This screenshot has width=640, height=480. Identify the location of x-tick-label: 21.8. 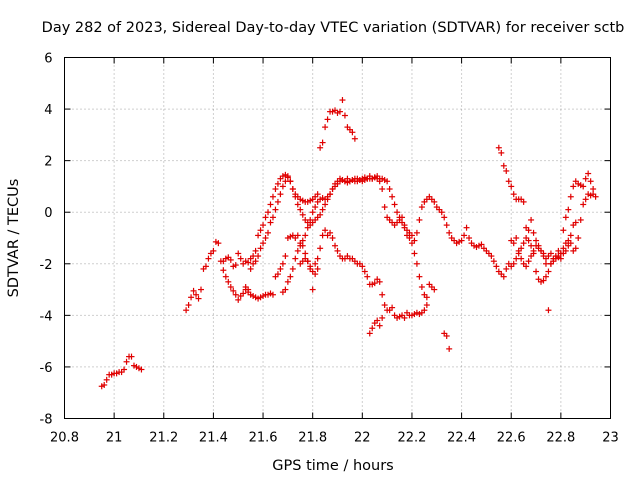
(312, 438).